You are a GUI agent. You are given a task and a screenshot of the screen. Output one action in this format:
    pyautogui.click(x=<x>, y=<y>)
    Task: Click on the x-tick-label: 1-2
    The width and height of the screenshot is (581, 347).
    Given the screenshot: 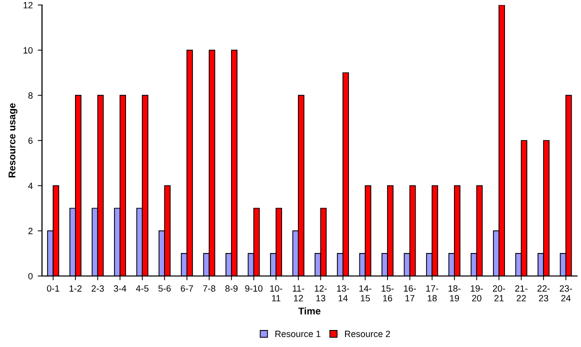 What is the action you would take?
    pyautogui.click(x=76, y=288)
    